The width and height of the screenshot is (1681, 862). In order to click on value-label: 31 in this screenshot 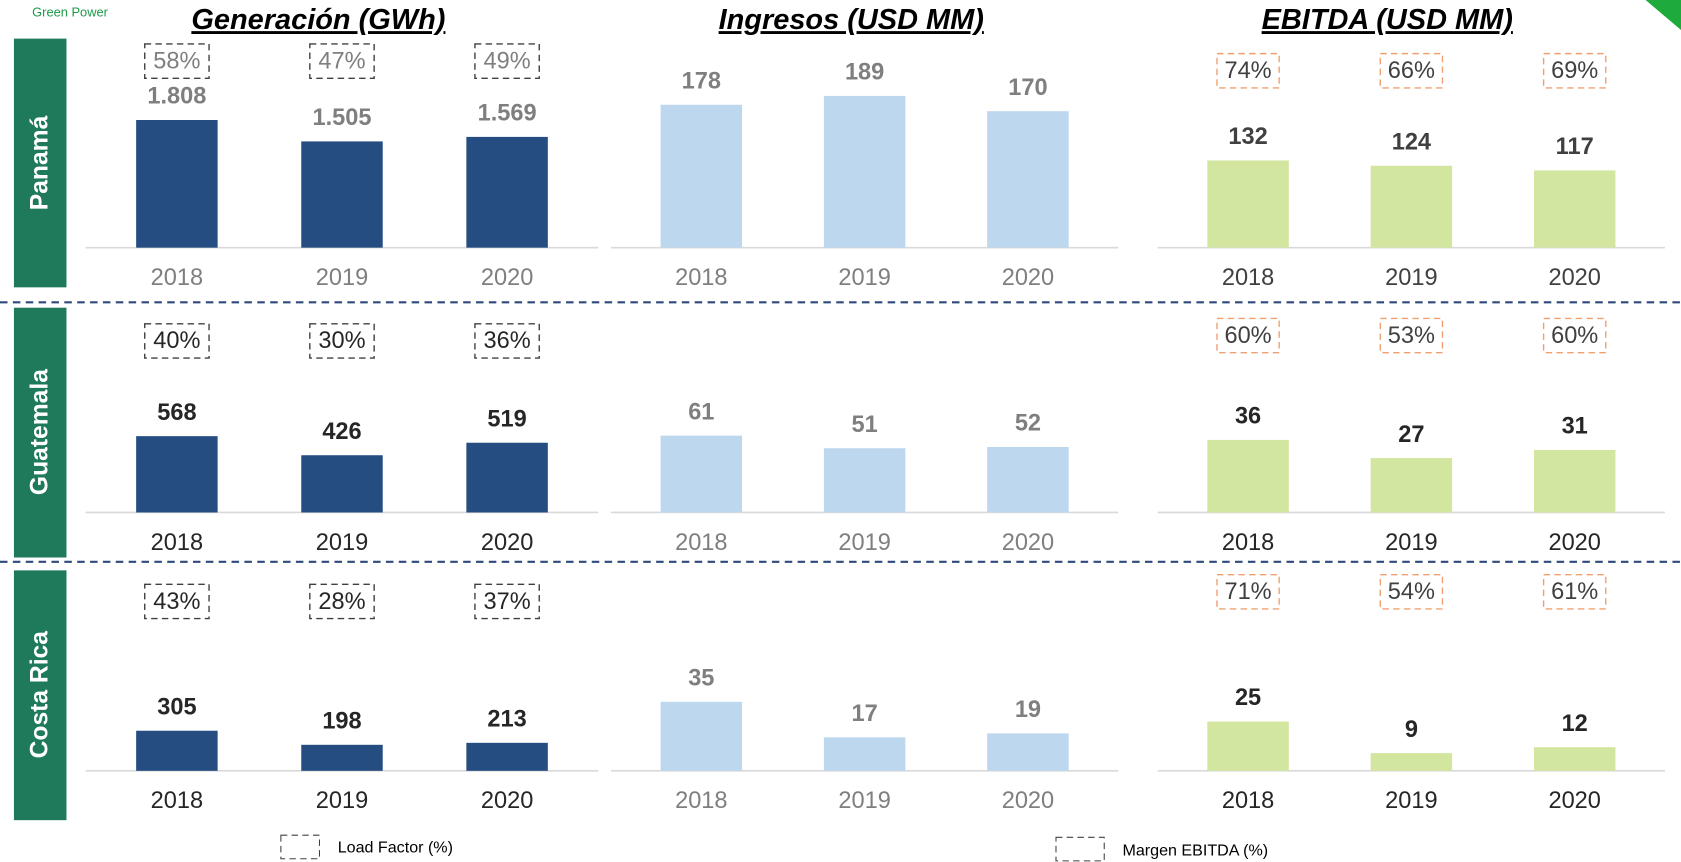, I will do `click(1575, 426)`.